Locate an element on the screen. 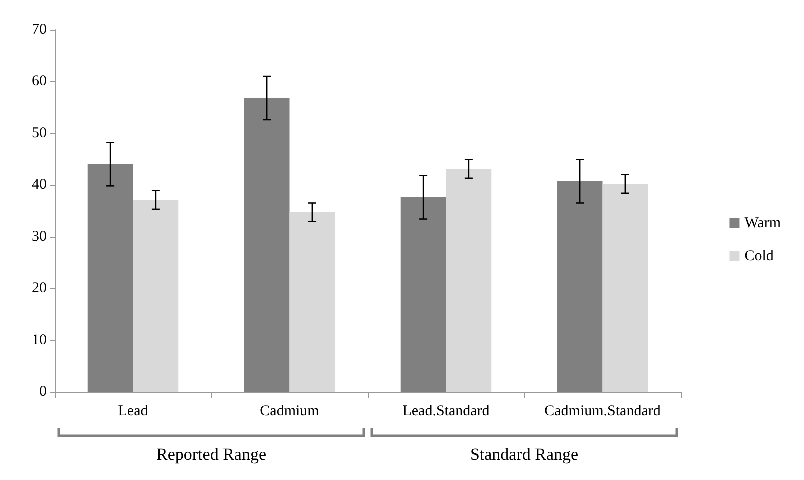  y-tick-label: 50 is located at coordinates (39, 133).